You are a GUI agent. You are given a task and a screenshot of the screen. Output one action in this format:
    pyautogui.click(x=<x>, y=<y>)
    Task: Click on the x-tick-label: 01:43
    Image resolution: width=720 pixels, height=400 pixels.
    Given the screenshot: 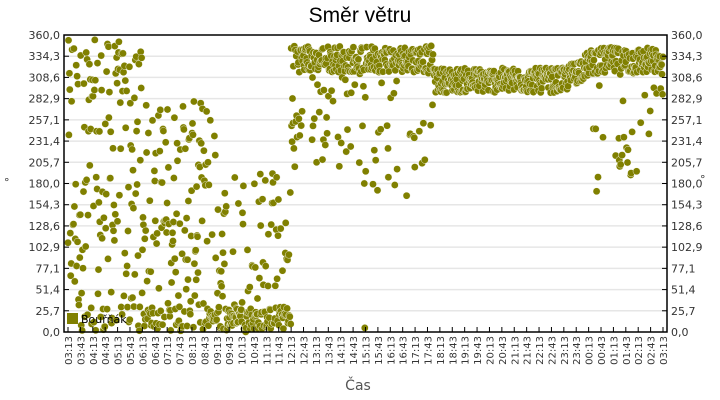 What is the action you would take?
    pyautogui.click(x=627, y=350)
    